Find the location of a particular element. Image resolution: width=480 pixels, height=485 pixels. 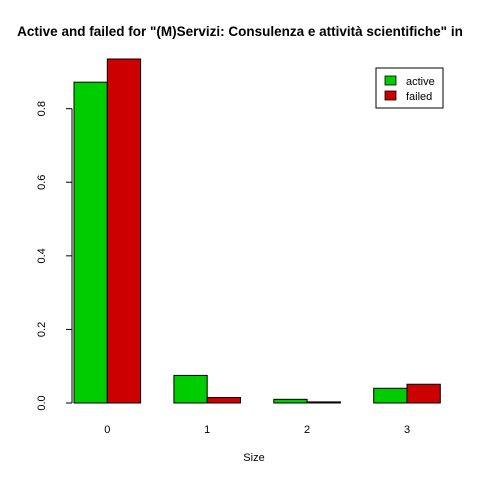

x-tick-label: 1 is located at coordinates (207, 430).